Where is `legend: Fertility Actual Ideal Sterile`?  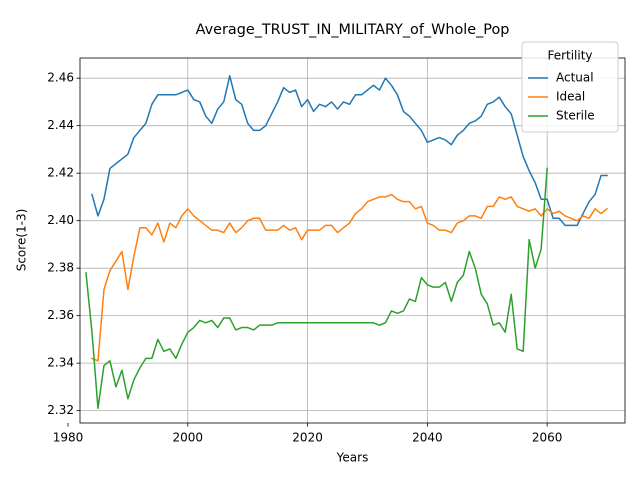
legend: Fertility Actual Ideal Sterile is located at coordinates (570, 87).